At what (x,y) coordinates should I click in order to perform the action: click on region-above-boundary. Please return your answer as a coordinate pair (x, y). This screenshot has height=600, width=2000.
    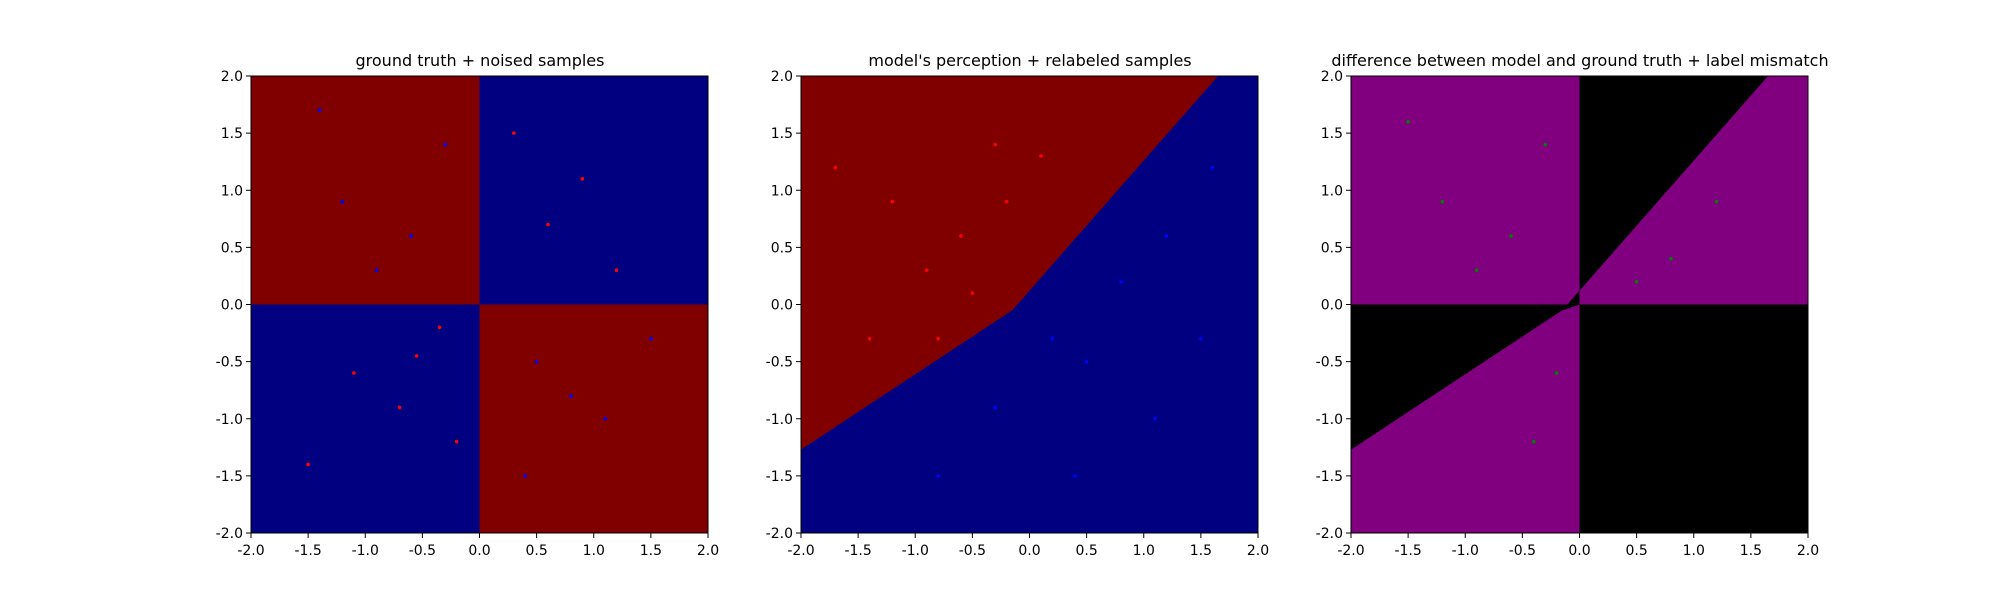
    Looking at the image, I should click on (1010, 263).